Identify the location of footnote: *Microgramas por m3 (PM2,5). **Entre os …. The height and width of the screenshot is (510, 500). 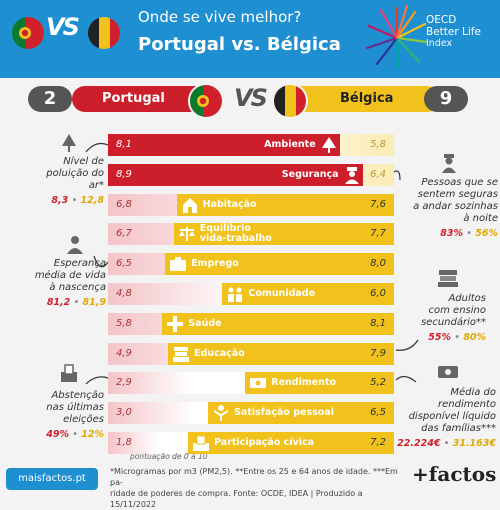
(255, 488).